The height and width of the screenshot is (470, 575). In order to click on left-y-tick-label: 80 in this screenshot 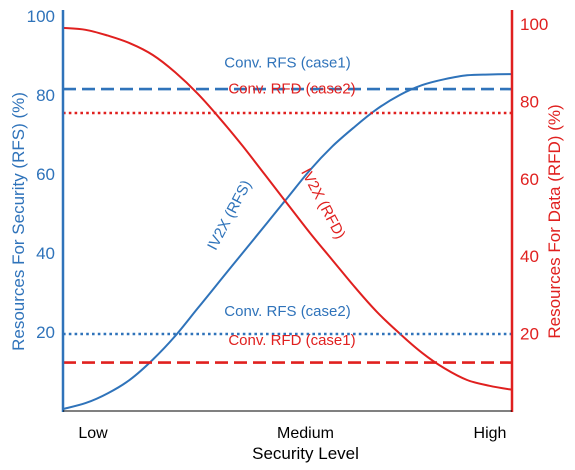, I will do `click(45, 95)`.